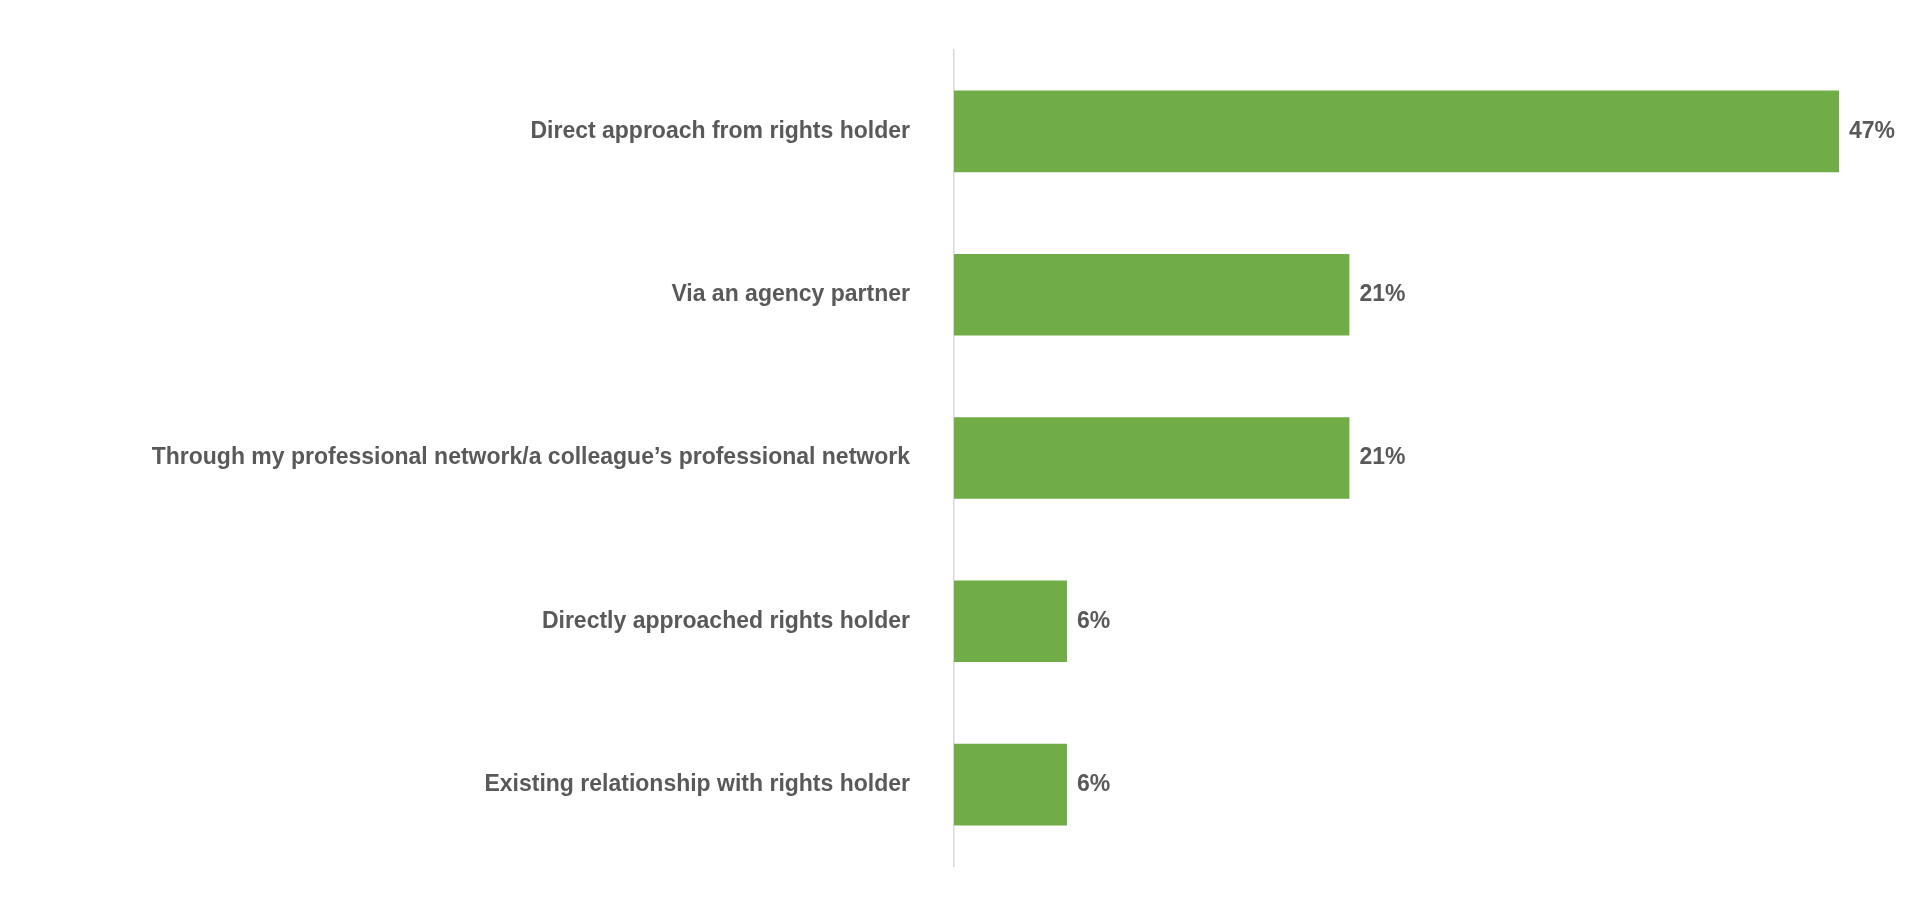 This screenshot has width=1911, height=916. What do you see at coordinates (531, 456) in the screenshot?
I see `y-tick-label: Through my professional network/a colleague’s professional network` at bounding box center [531, 456].